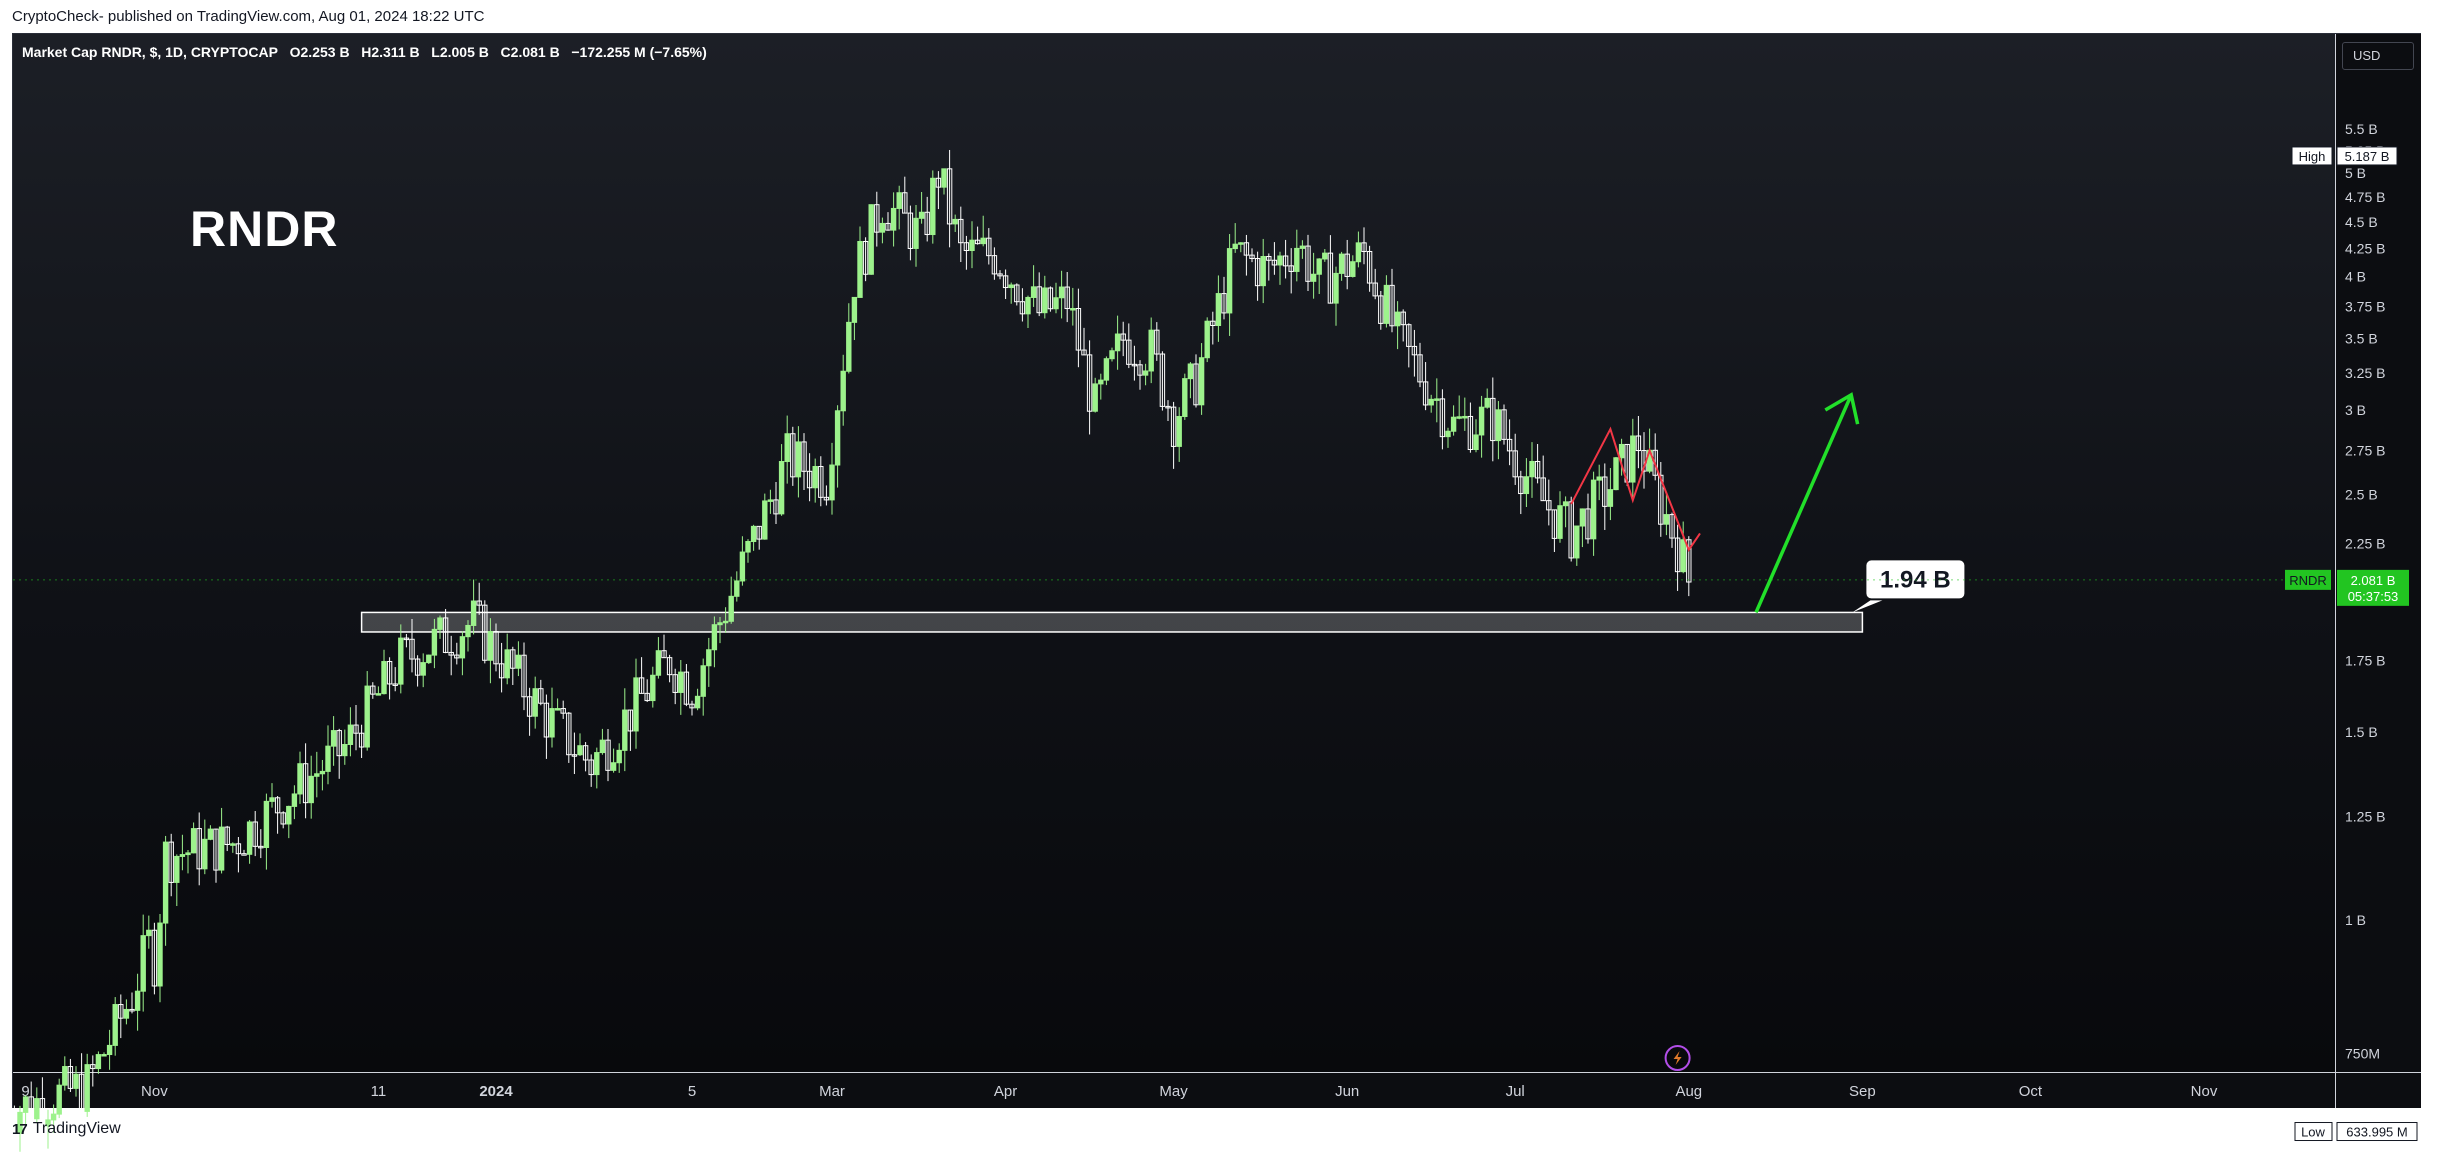 The height and width of the screenshot is (1153, 2437). I want to click on price-tick-label: 2.75 B, so click(2365, 450).